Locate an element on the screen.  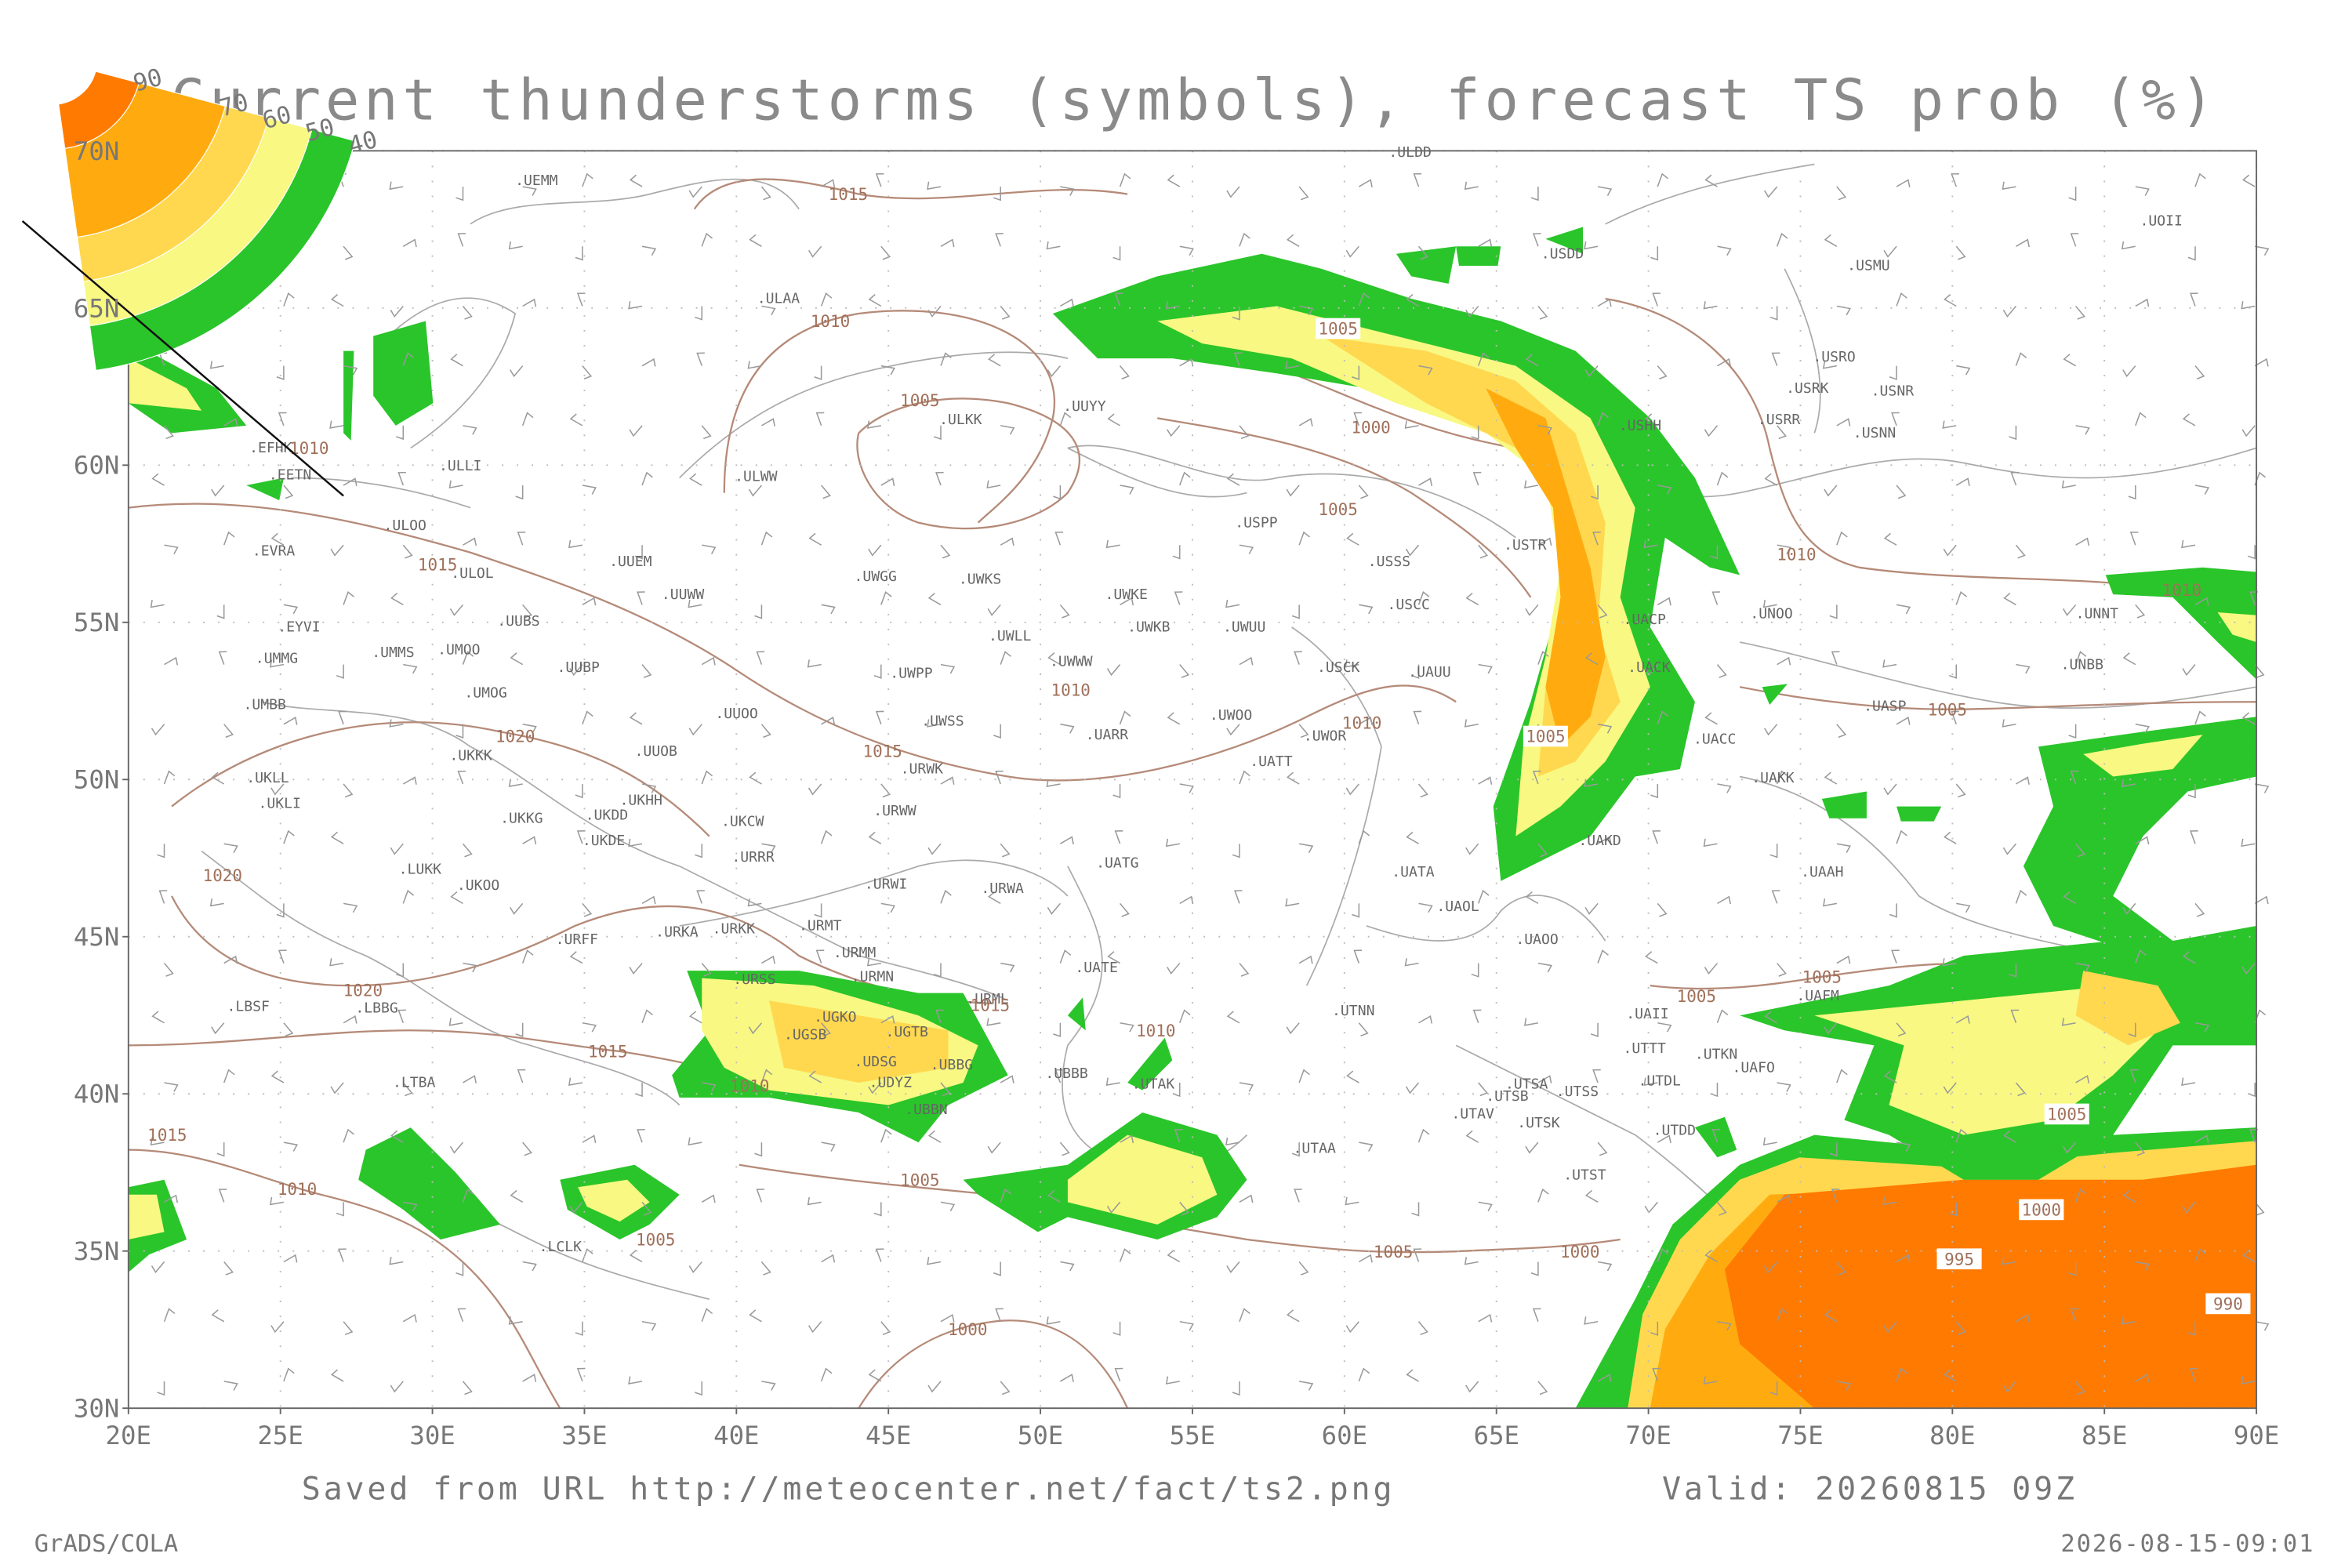
station-label: .UACP is located at coordinates (1644, 620).